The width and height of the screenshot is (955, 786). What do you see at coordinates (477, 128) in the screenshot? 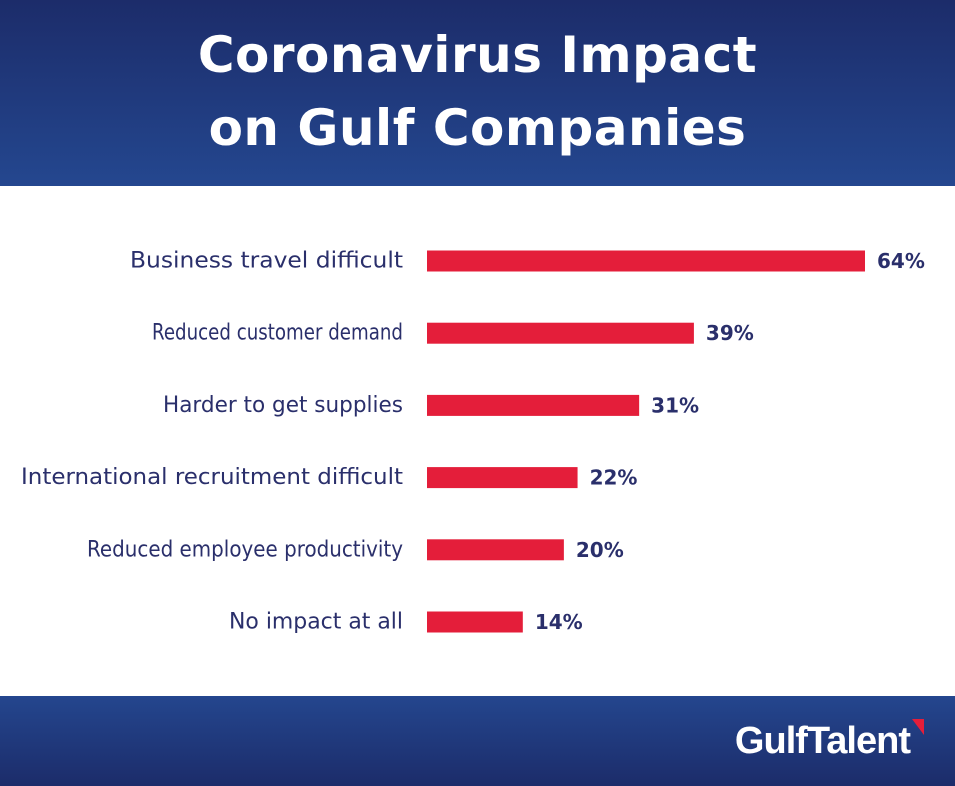
I see `page-title-line-2: on Gulf Companies` at bounding box center [477, 128].